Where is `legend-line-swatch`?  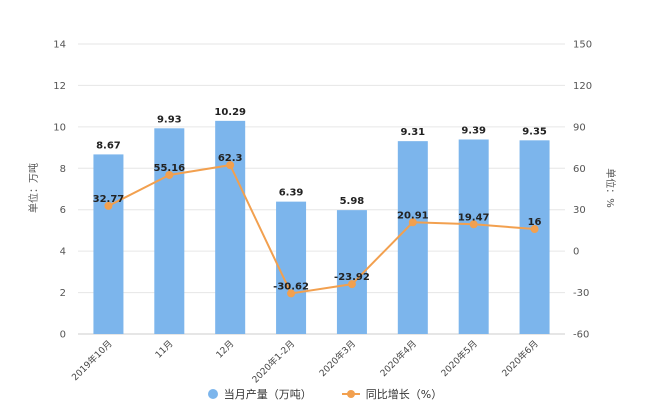
legend-line-swatch is located at coordinates (350, 394).